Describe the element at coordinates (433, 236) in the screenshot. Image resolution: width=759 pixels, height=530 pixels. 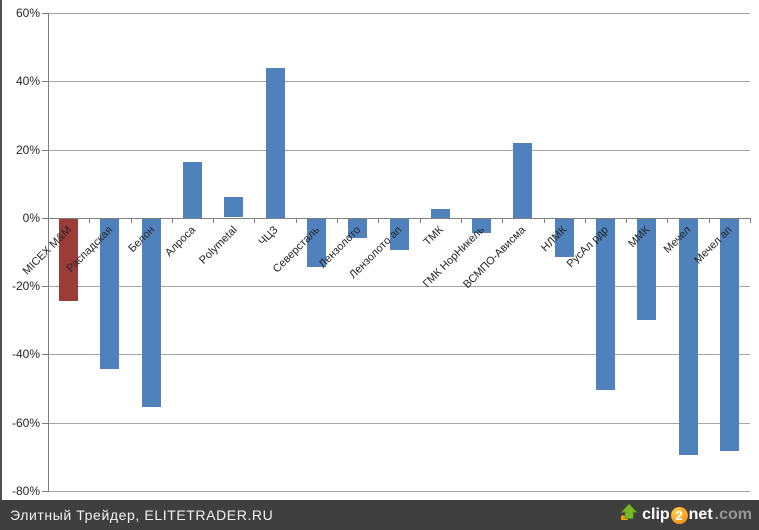
I see `x-axis-label: ТМК` at that location.